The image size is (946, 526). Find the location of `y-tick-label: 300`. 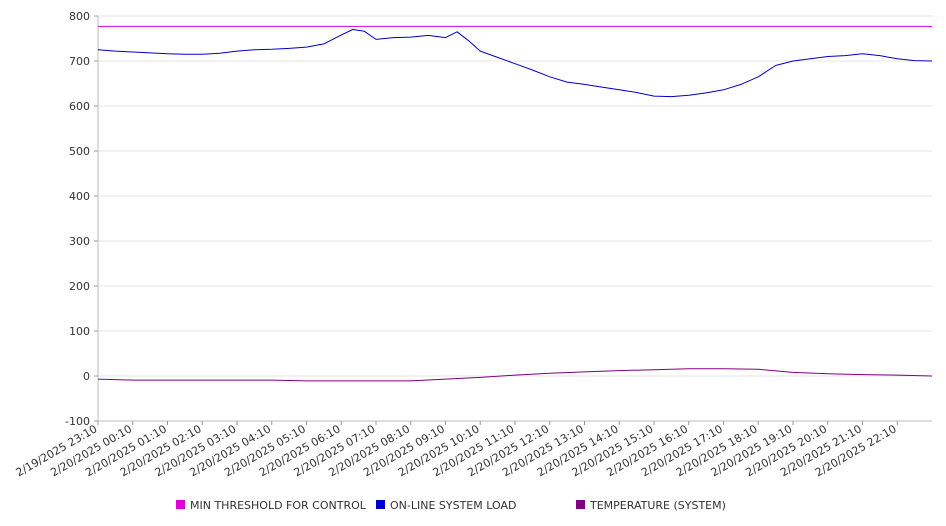

y-tick-label: 300 is located at coordinates (79, 241).